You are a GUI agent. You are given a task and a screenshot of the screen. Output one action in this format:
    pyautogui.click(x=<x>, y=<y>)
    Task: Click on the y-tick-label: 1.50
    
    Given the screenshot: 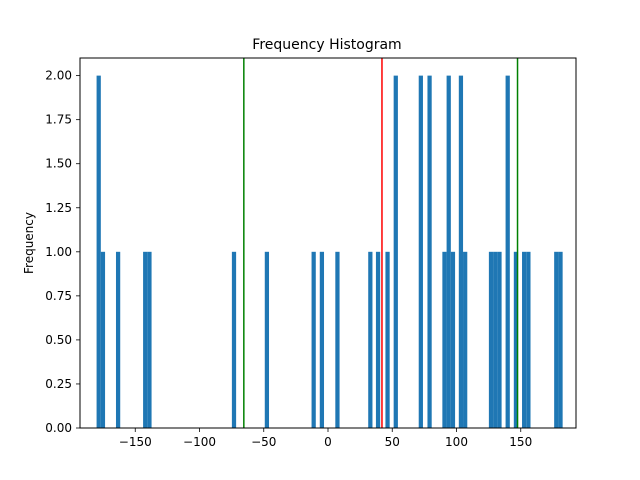 What is the action you would take?
    pyautogui.click(x=58, y=164)
    